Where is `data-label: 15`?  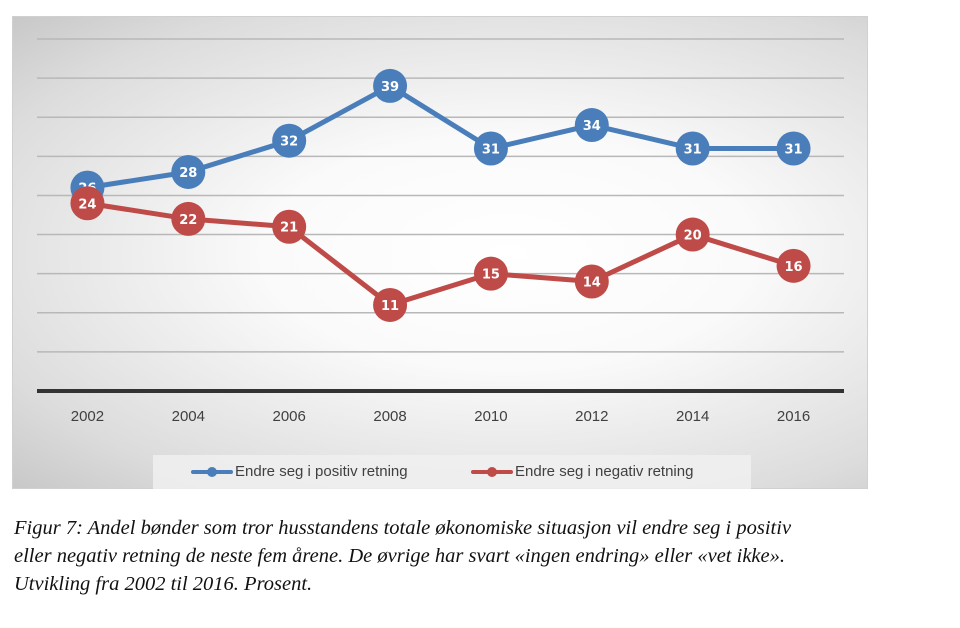 data-label: 15 is located at coordinates (491, 275).